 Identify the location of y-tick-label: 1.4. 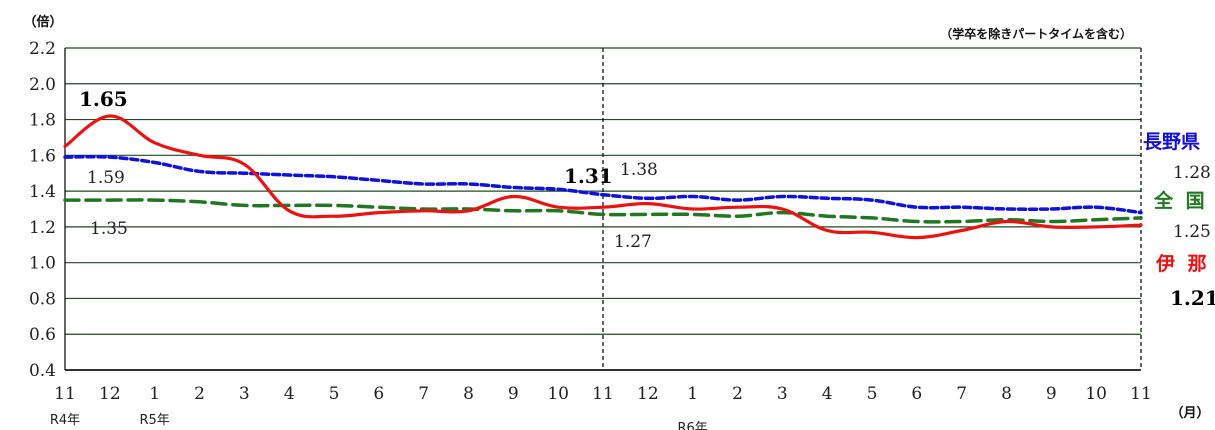
(42, 192).